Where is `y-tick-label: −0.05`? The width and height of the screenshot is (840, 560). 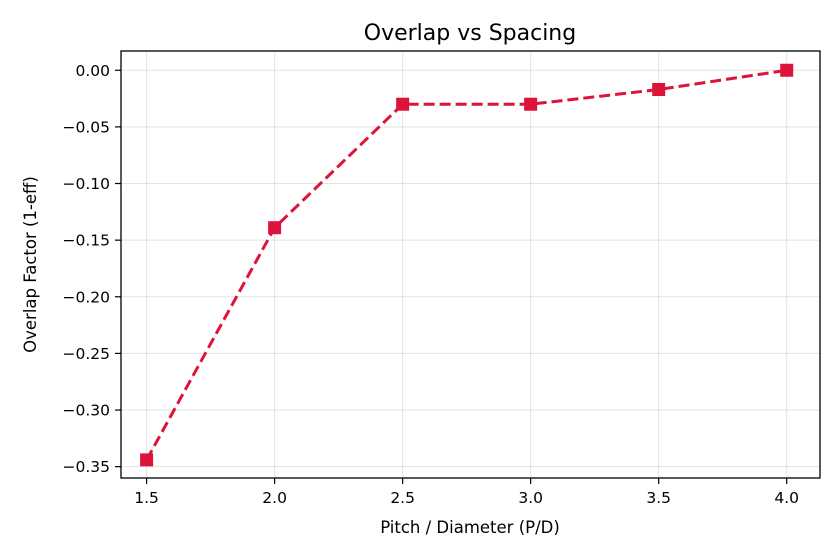 y-tick-label: −0.05 is located at coordinates (87, 127).